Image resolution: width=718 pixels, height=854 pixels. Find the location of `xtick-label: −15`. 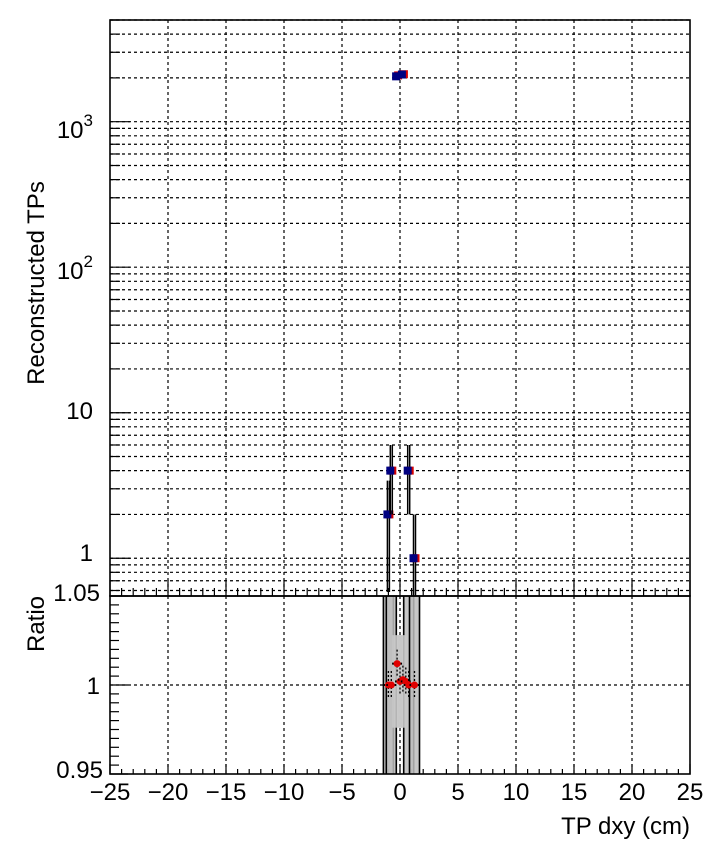

xtick-label: −15 is located at coordinates (226, 792).